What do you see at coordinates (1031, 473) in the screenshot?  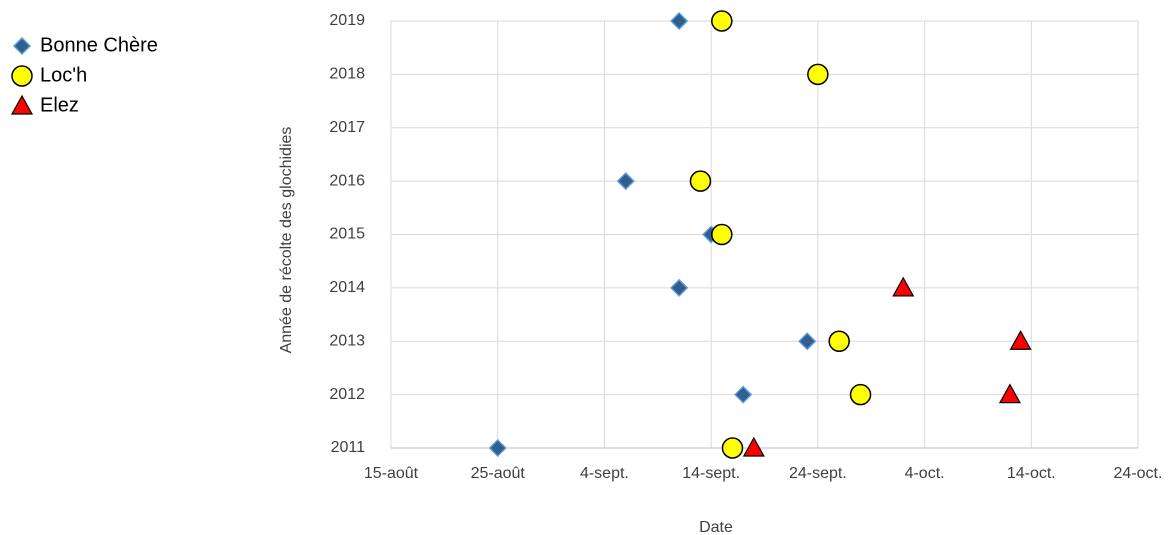 I see `x-tick-label: 14-oct.` at bounding box center [1031, 473].